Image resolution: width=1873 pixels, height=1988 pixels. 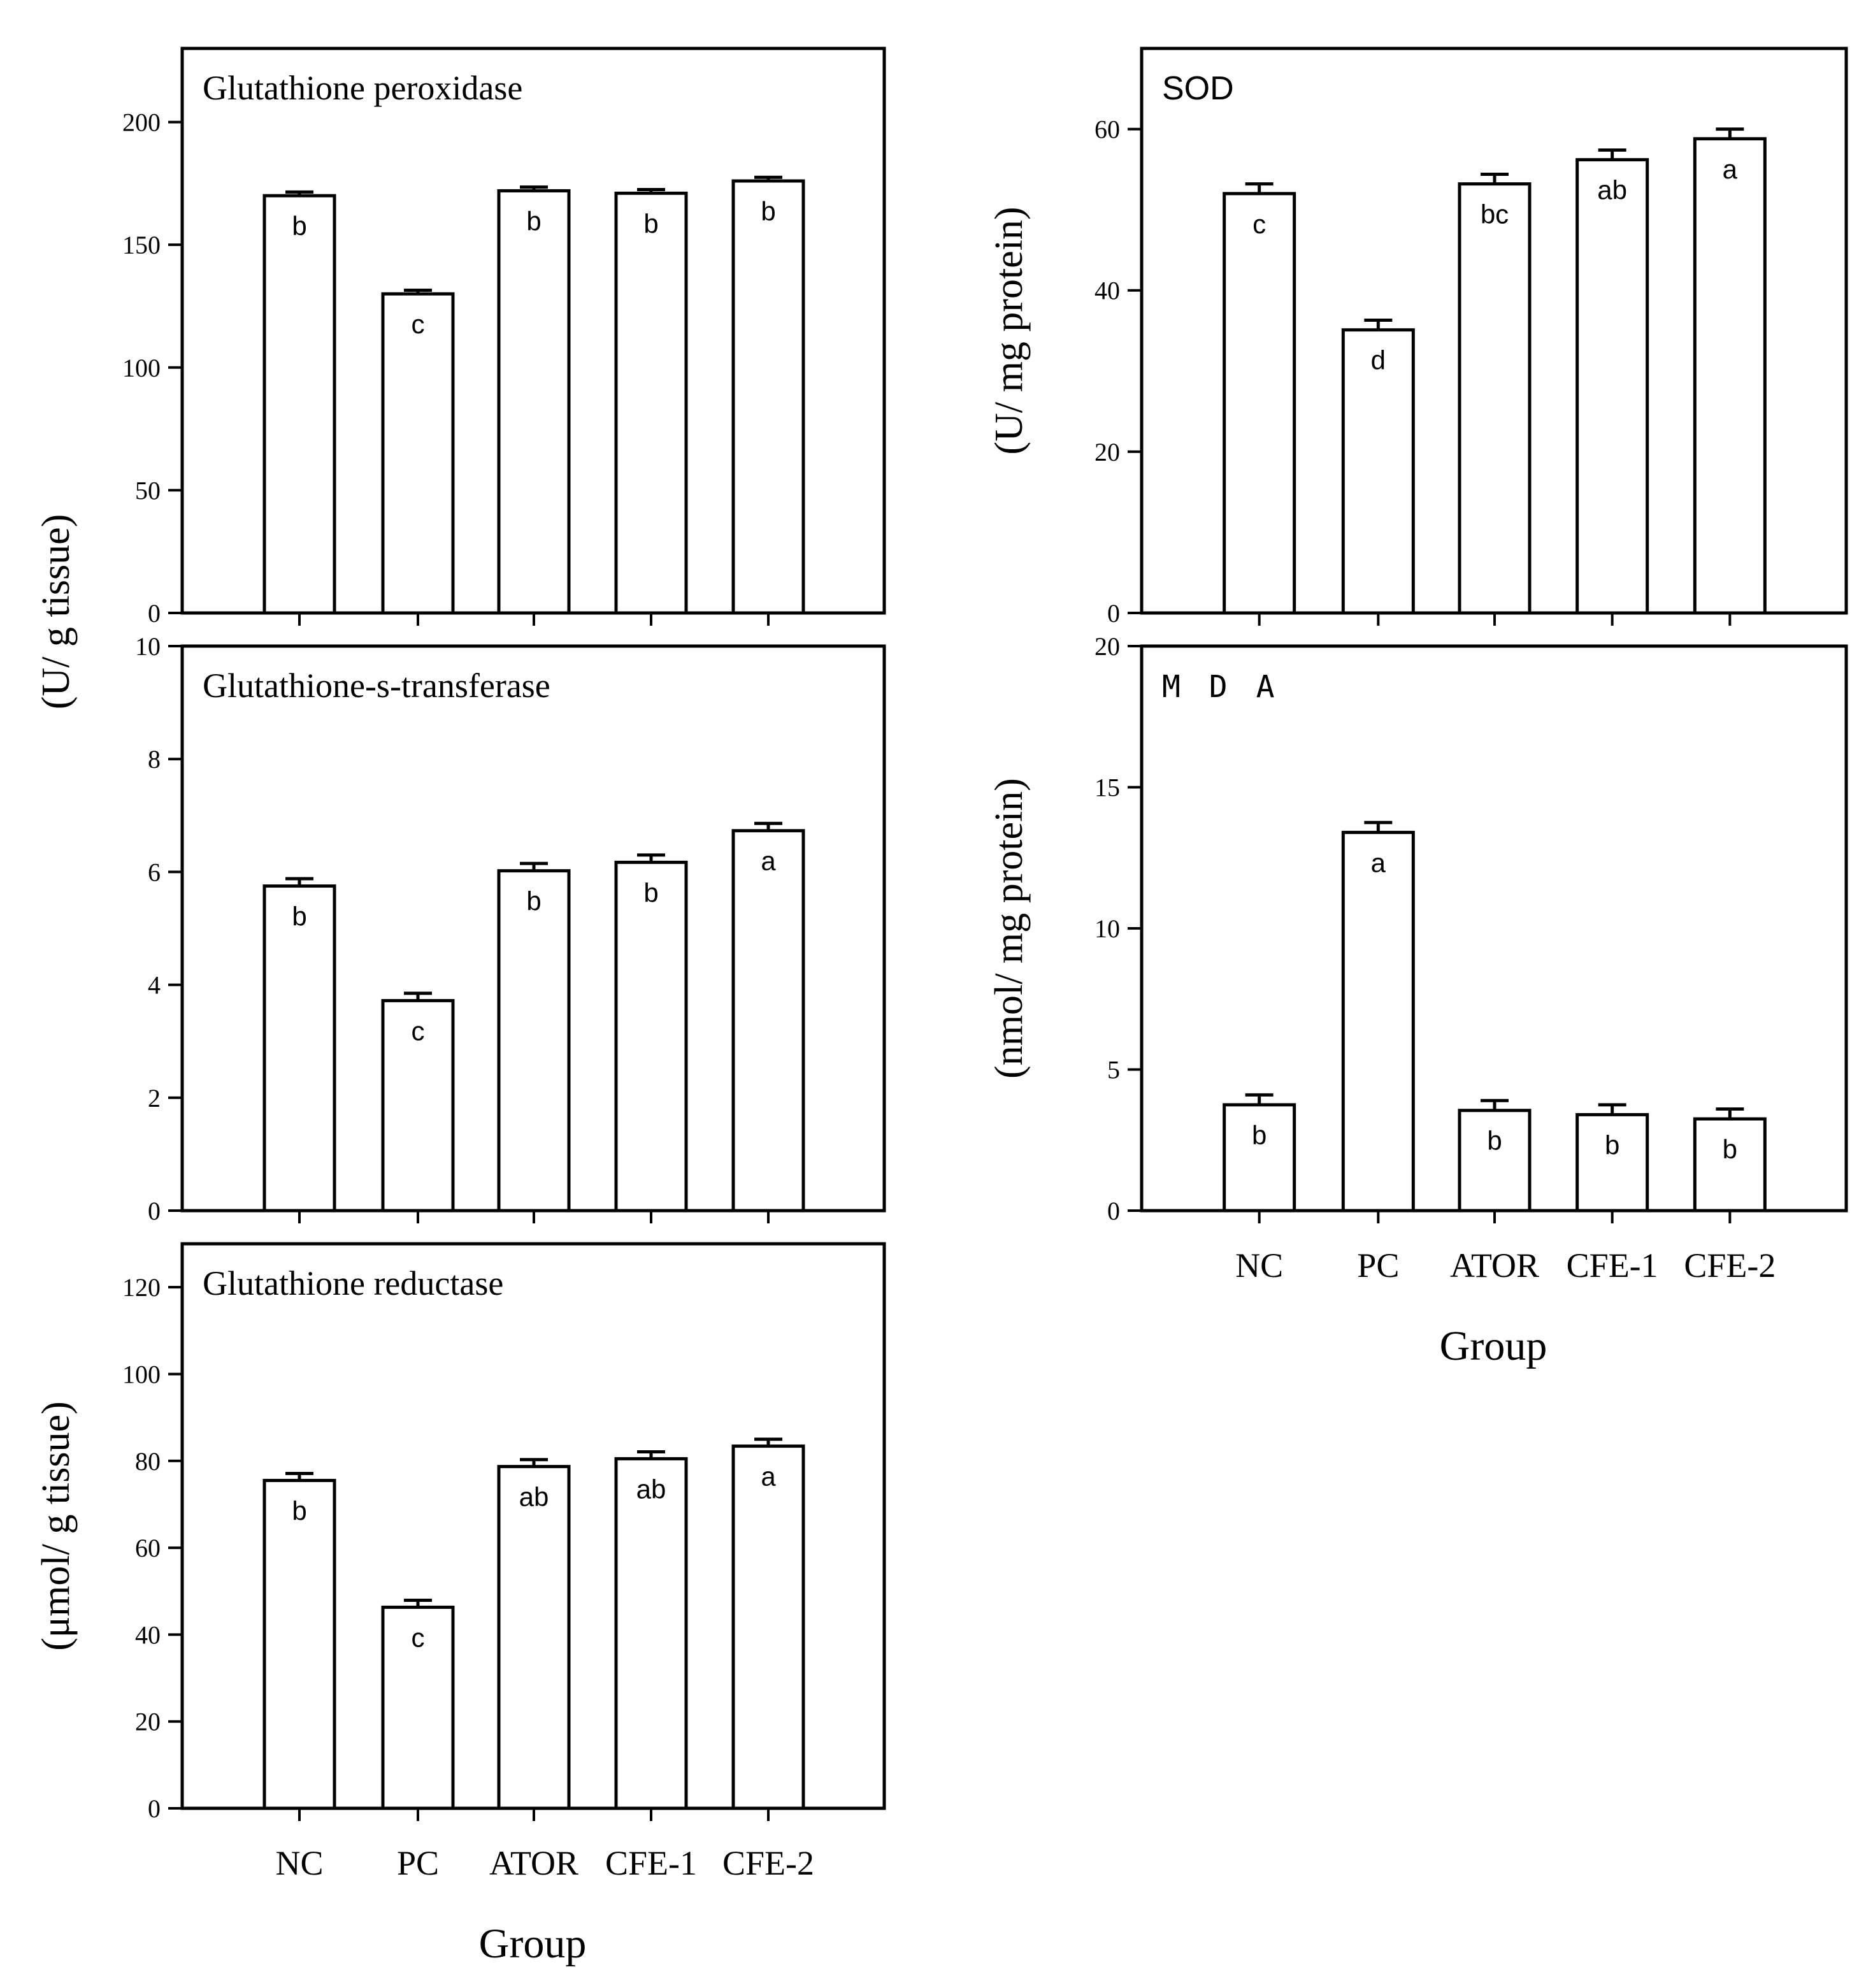 What do you see at coordinates (1009, 330) in the screenshot?
I see `y-axis-label: (U/ mg protein)` at bounding box center [1009, 330].